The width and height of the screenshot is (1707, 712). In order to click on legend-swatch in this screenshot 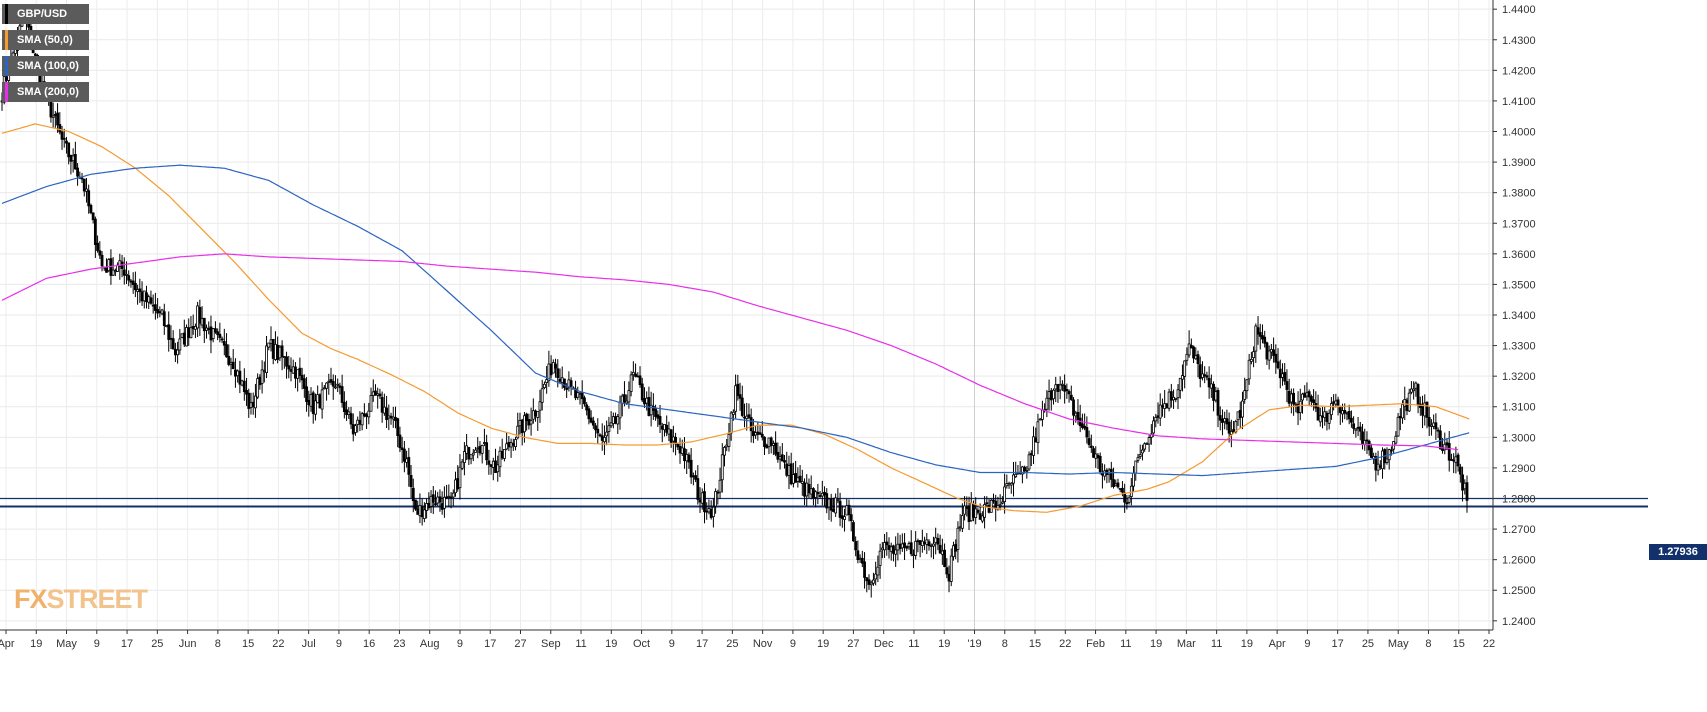, I will do `click(6, 40)`.